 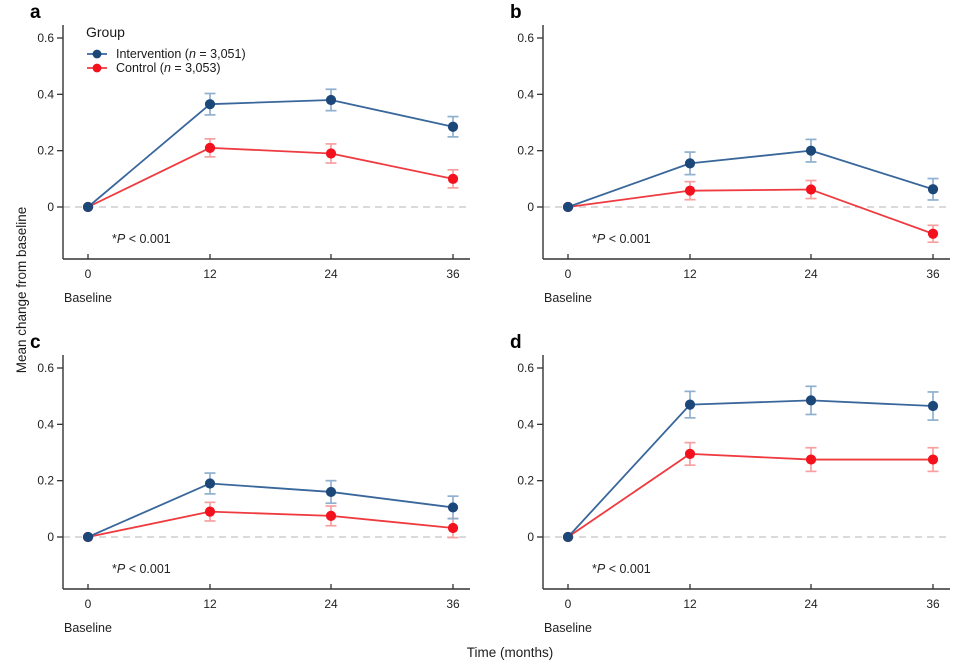 What do you see at coordinates (181, 54) in the screenshot?
I see `legend-item-label: Intervention (n = 3,051)` at bounding box center [181, 54].